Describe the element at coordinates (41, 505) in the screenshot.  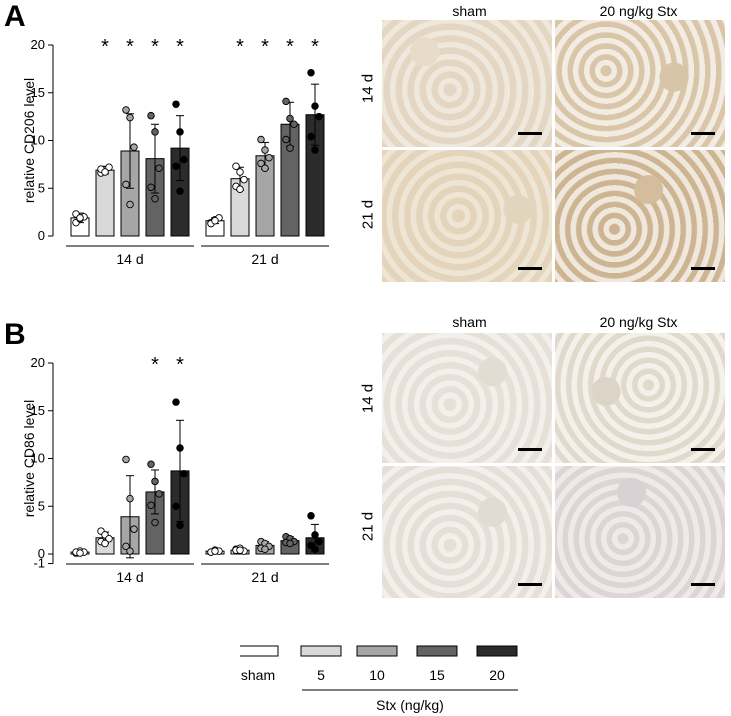
I see `y-tick-label: 5` at that location.